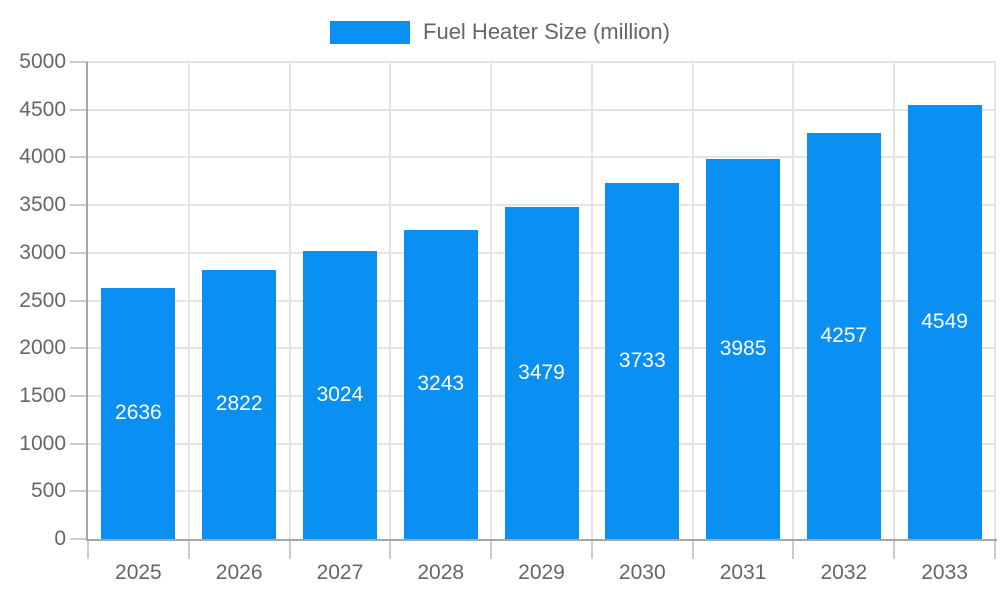 The height and width of the screenshot is (600, 1000). I want to click on legend-swatch-icon, so click(370, 32).